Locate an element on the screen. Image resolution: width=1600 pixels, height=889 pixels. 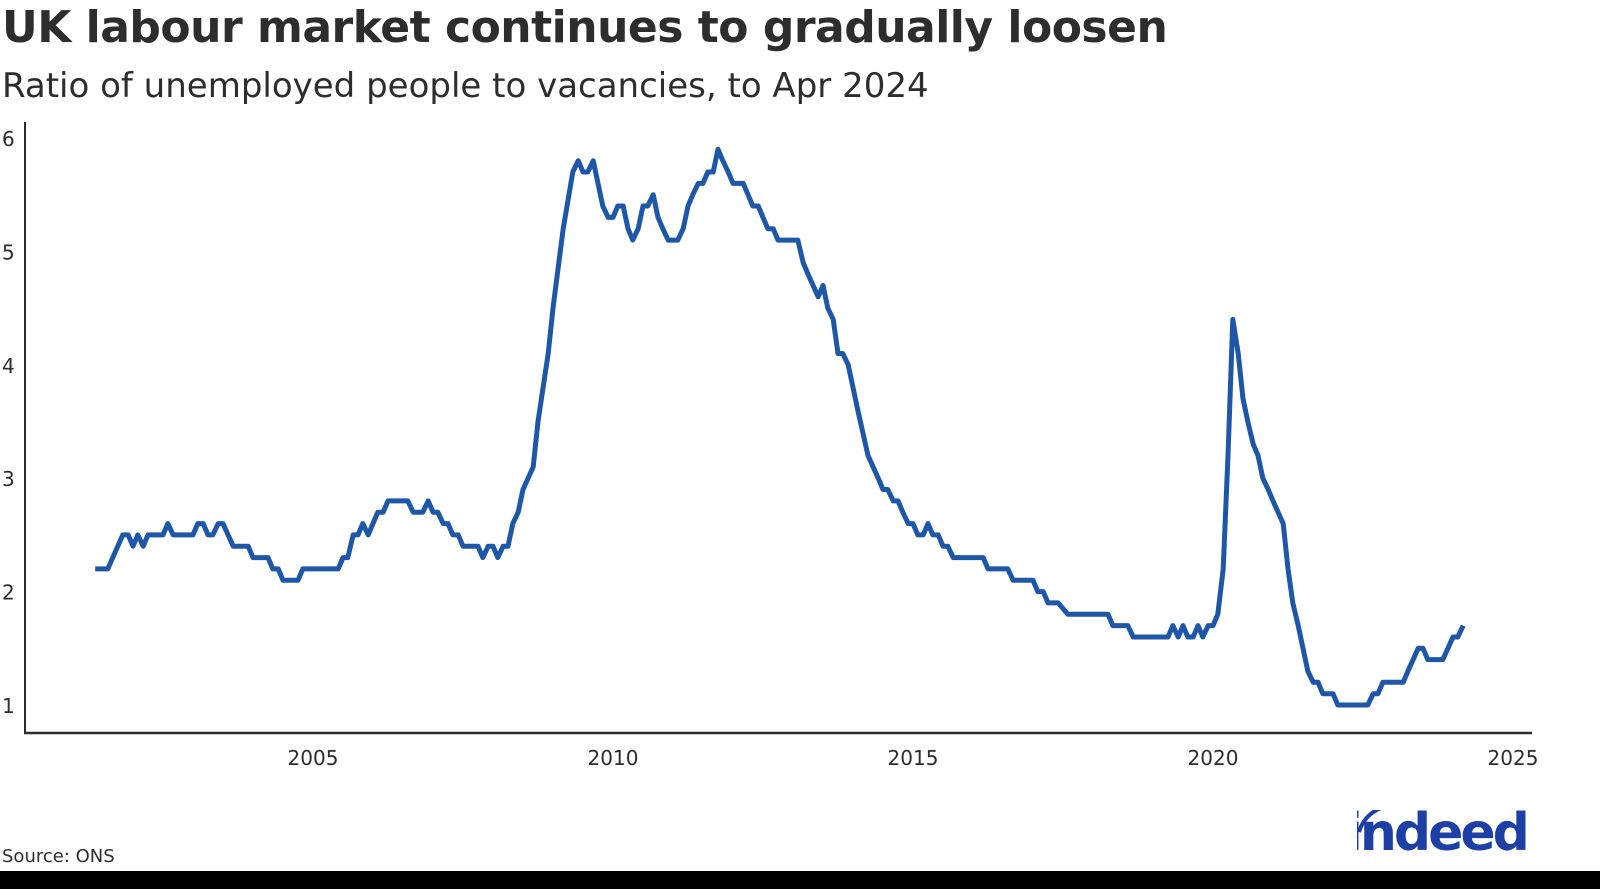
y-axis: 1 2 3 4 5 6 is located at coordinates (14, 427).